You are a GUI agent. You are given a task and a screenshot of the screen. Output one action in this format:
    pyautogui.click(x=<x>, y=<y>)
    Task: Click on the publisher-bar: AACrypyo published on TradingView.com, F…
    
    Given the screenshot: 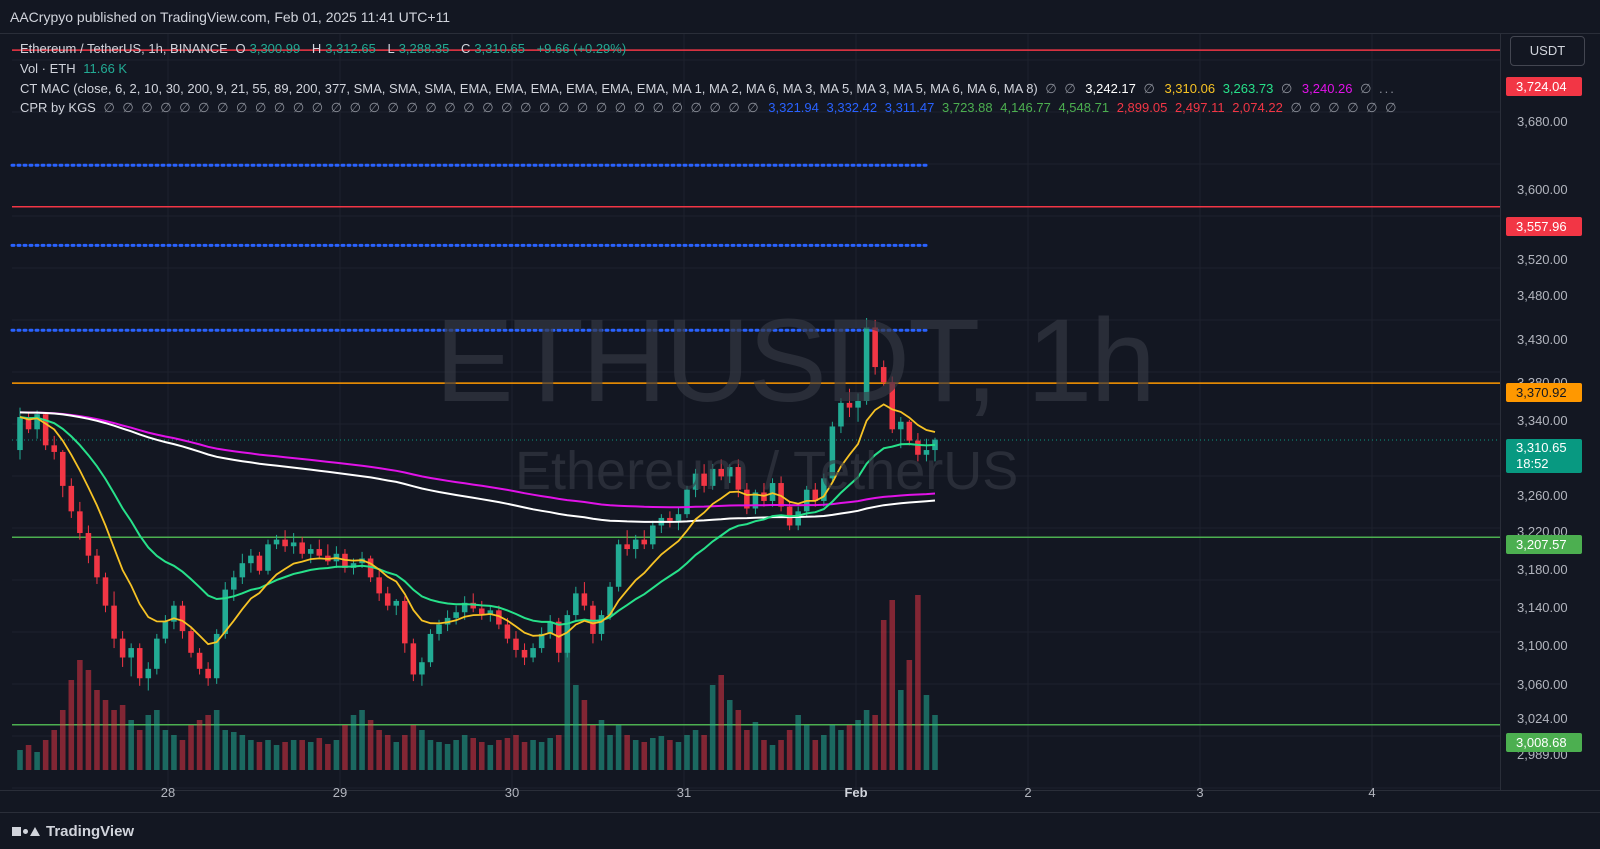 What is the action you would take?
    pyautogui.click(x=800, y=17)
    